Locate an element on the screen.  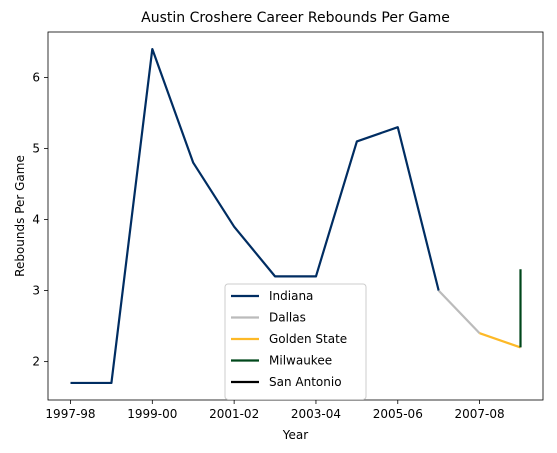
chart-title: Austin Croshere Career Rebounds Per Game is located at coordinates (295, 18).